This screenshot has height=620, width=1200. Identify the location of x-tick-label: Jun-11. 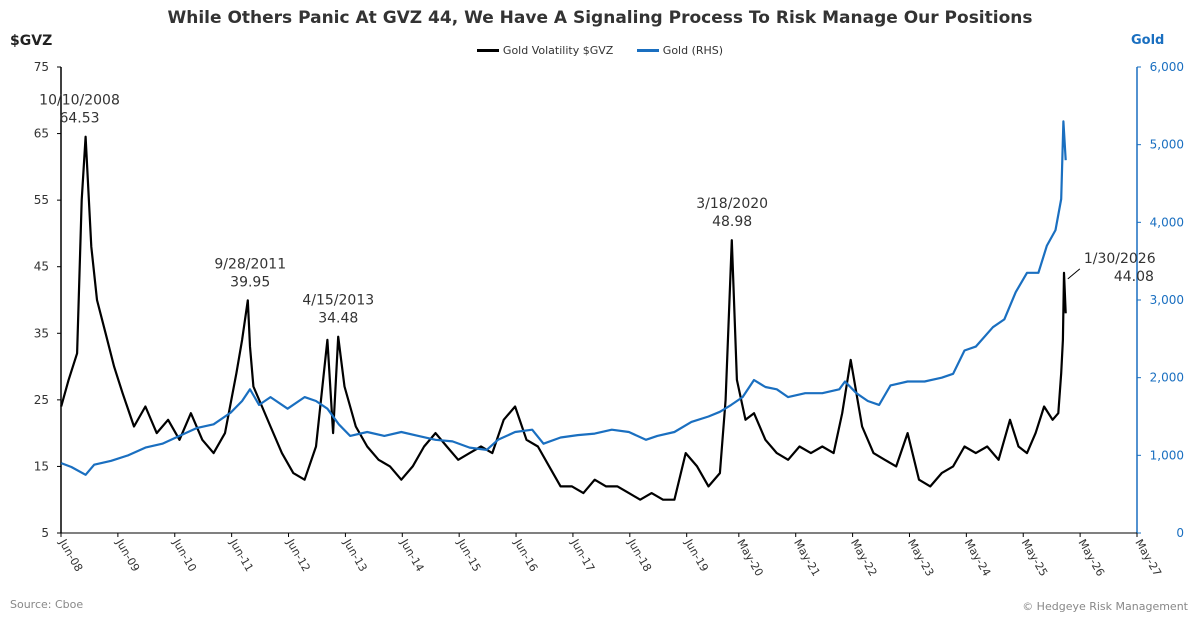
(241, 555).